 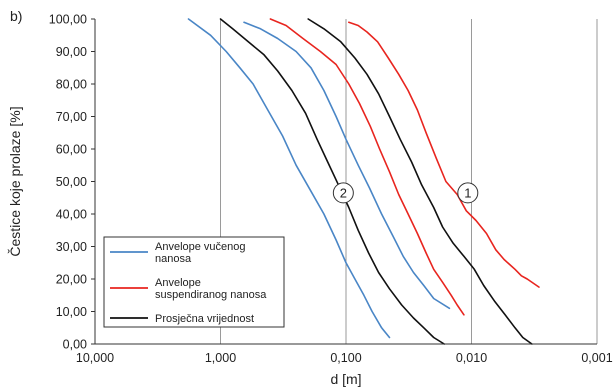 What do you see at coordinates (173, 259) in the screenshot?
I see `legend-label: nanosa` at bounding box center [173, 259].